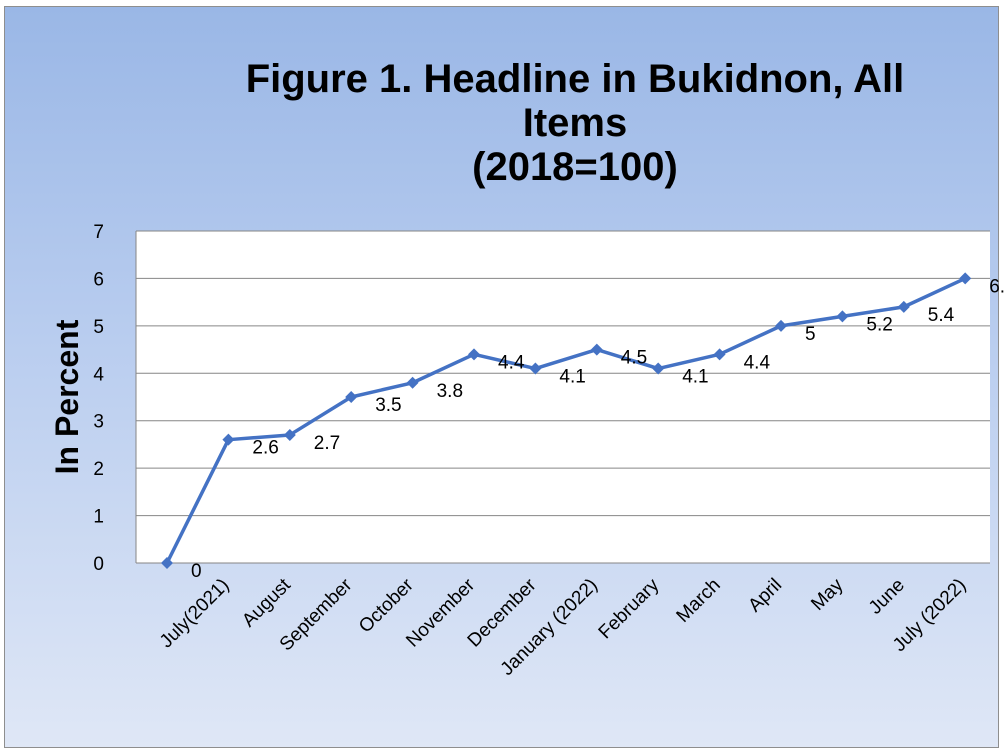 The width and height of the screenshot is (1004, 752). I want to click on x-tick-label: March, so click(699, 601).